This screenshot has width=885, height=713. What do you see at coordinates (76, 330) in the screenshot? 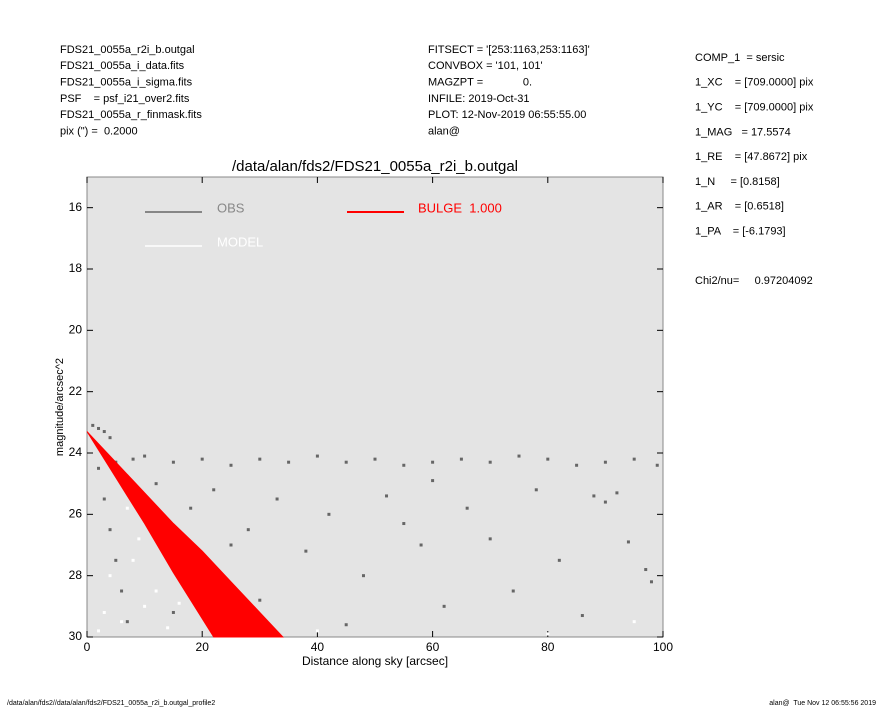
I see `y-tick-label: 20` at bounding box center [76, 330].